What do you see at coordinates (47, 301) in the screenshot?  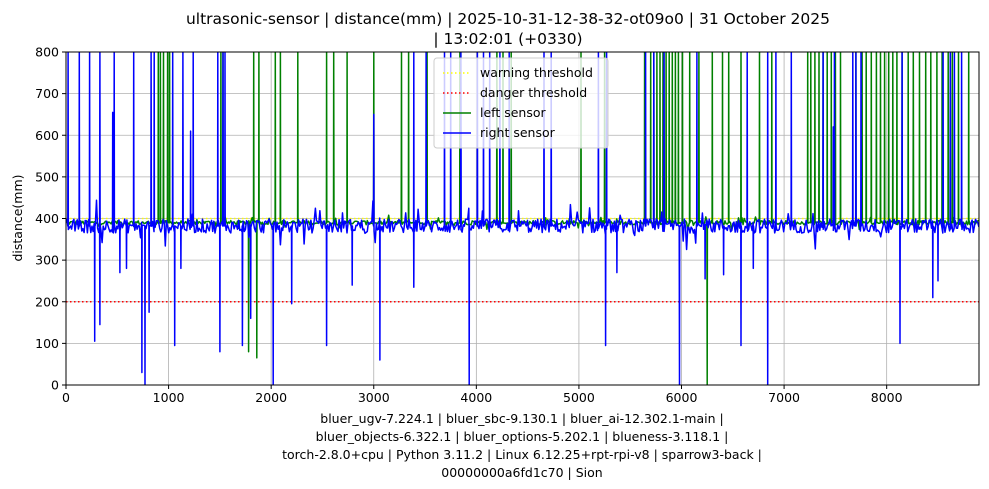 I see `y-tick-label: 200` at bounding box center [47, 301].